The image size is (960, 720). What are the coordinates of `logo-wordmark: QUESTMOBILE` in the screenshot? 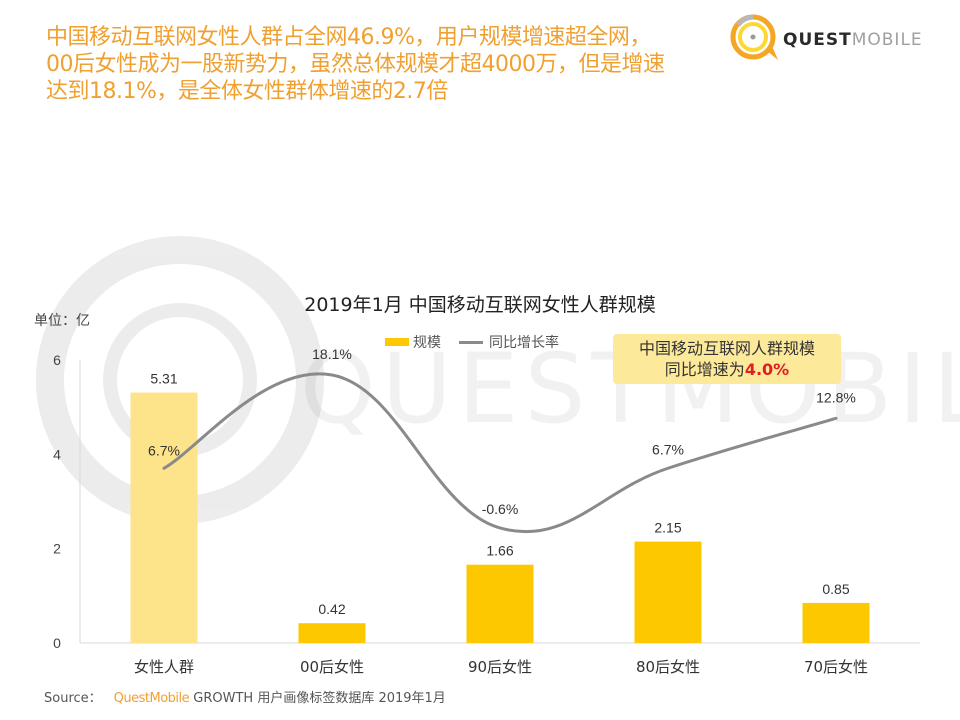 It's located at (853, 40).